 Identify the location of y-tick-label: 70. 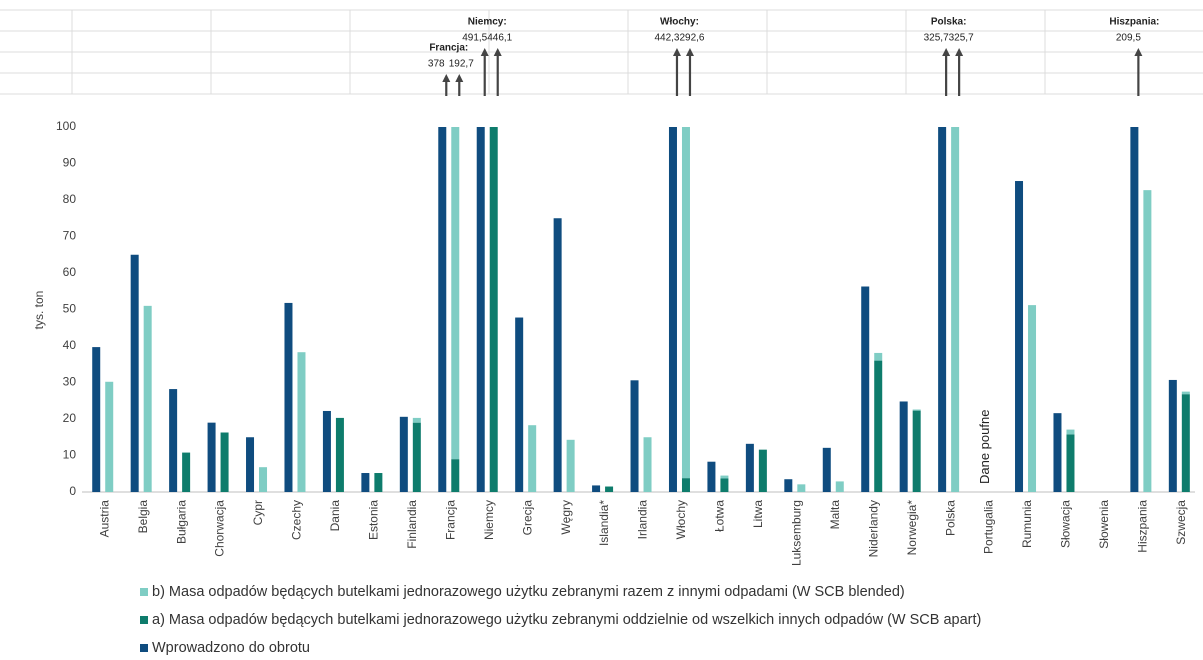
(70, 236).